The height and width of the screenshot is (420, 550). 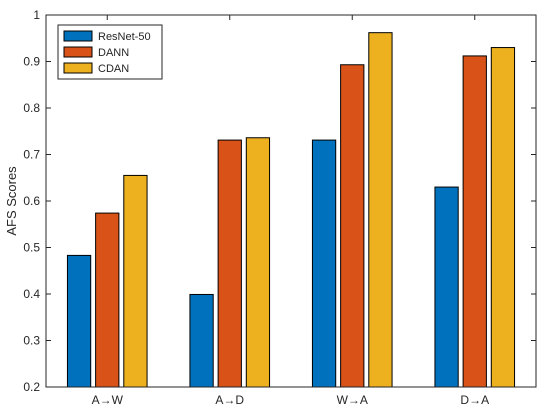 What do you see at coordinates (113, 69) in the screenshot?
I see `legend-label: CDAN` at bounding box center [113, 69].